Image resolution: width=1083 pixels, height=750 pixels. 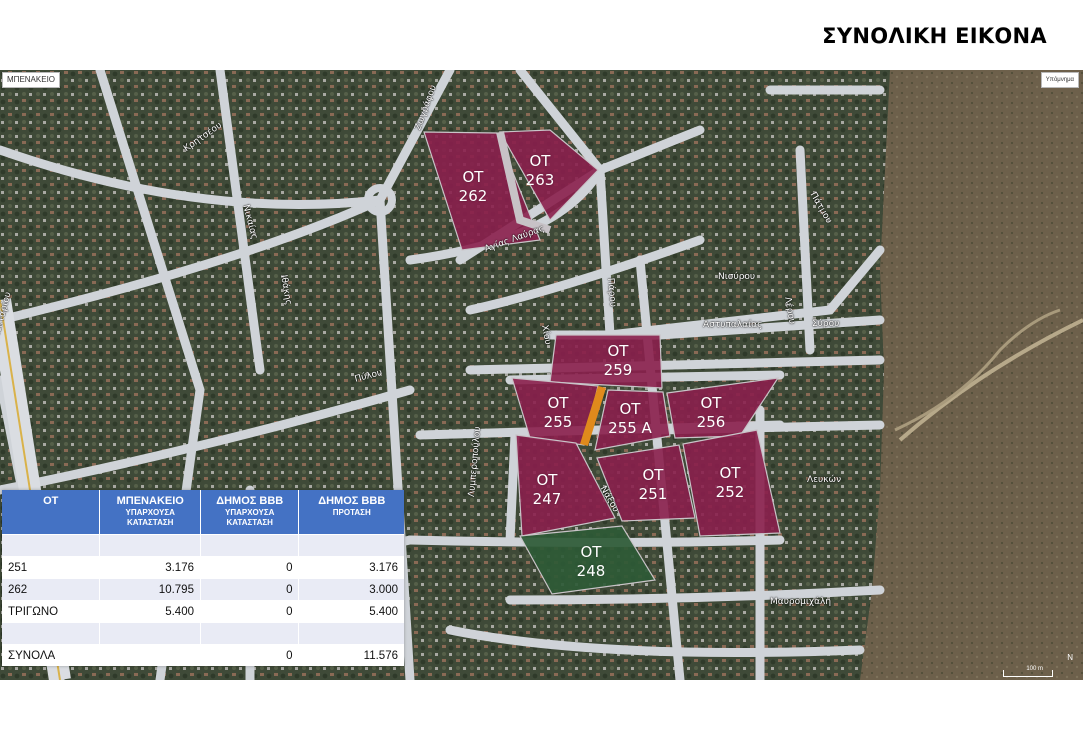 I want to click on cell-ot: 251, so click(x=51, y=567).